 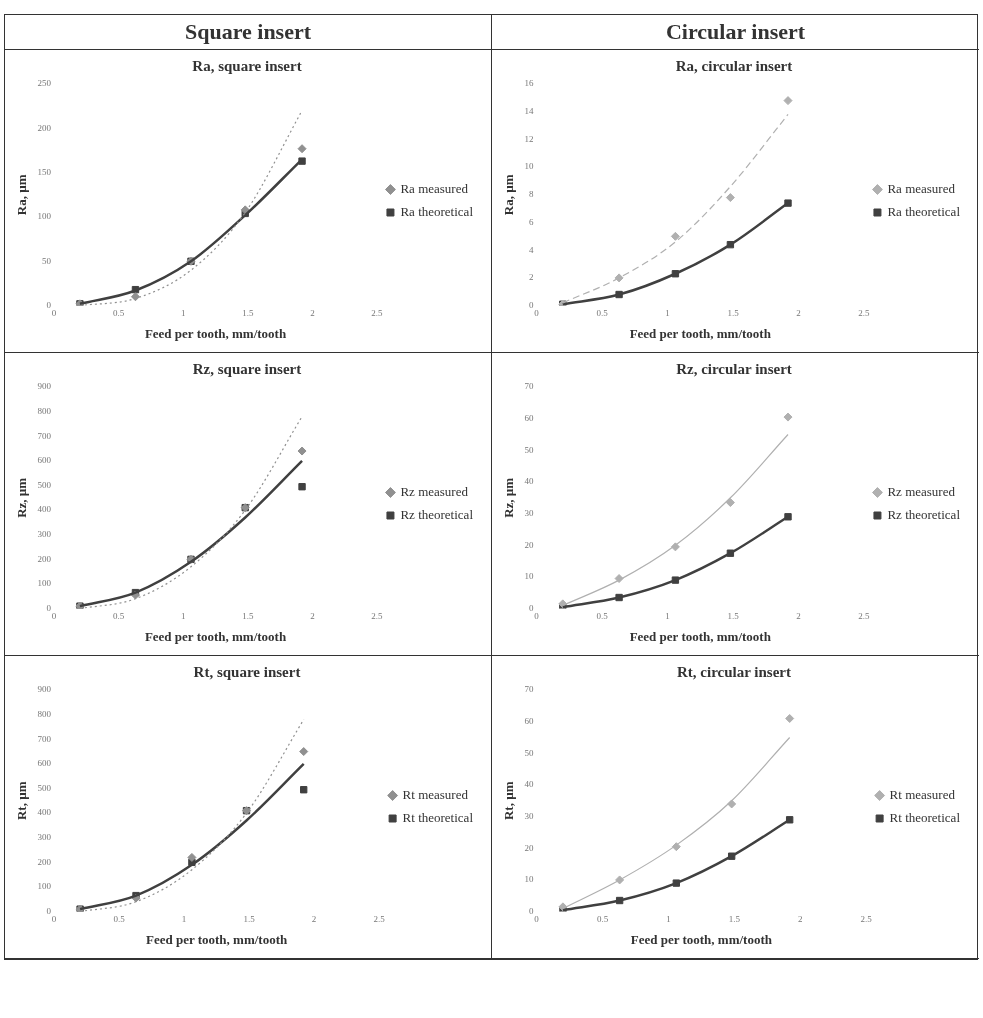 What do you see at coordinates (44, 386) in the screenshot?
I see `y-tick-label: 900` at bounding box center [44, 386].